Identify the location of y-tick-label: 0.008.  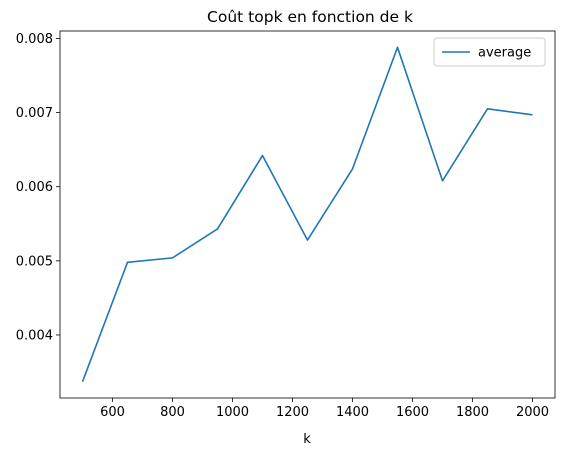
(34, 39).